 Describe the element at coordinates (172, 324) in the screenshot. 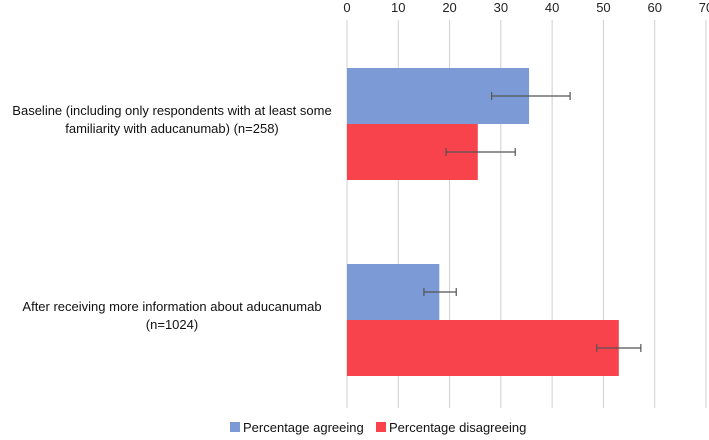

I see `category-label: (n=1024)` at that location.